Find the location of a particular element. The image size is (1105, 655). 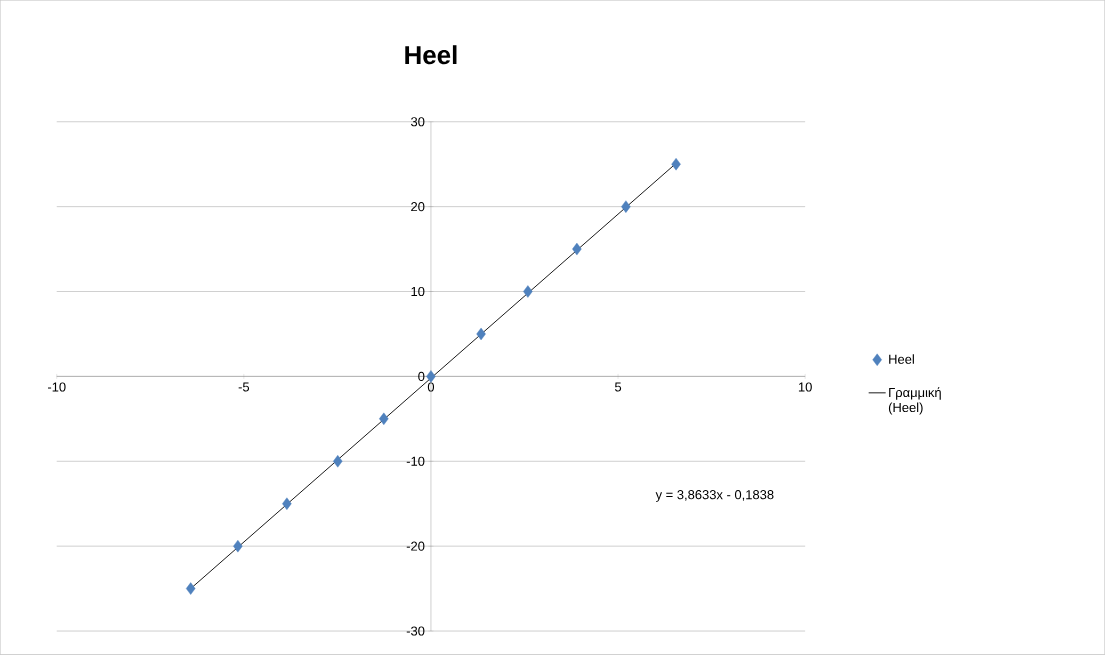

y-tick-label: 20 is located at coordinates (418, 207).